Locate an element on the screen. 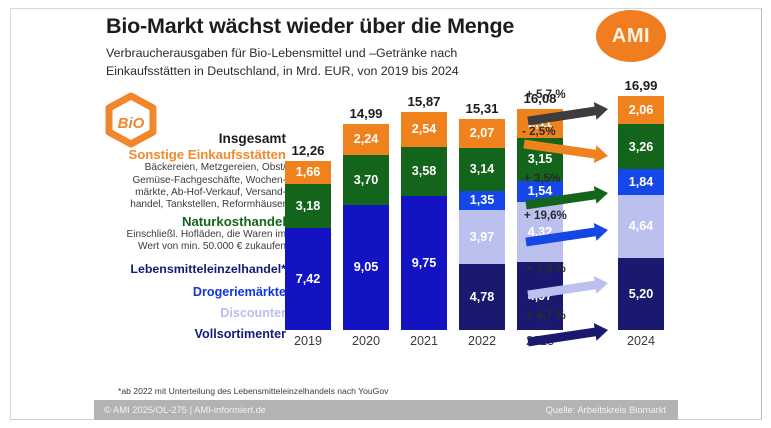 This screenshot has height=428, width=771. growth-percent-label: + 19,6% is located at coordinates (545, 215).